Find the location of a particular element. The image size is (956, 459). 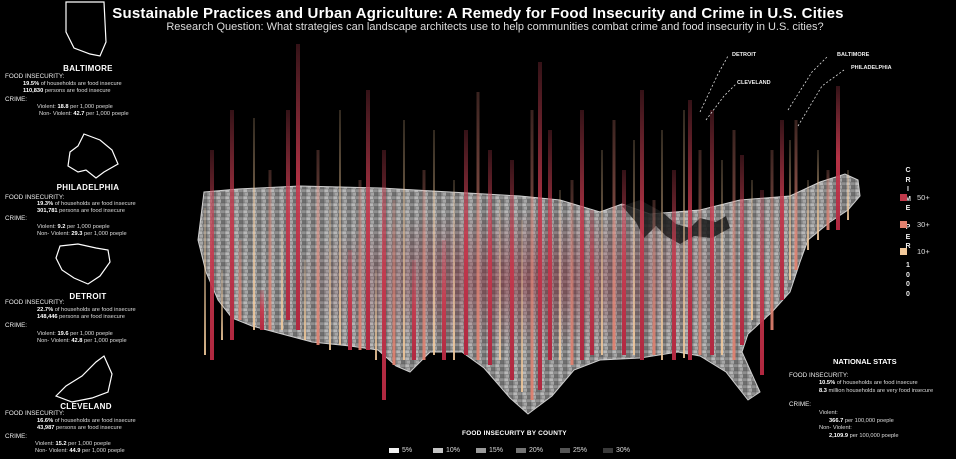

callout-detroit: DETROIT is located at coordinates (744, 55).